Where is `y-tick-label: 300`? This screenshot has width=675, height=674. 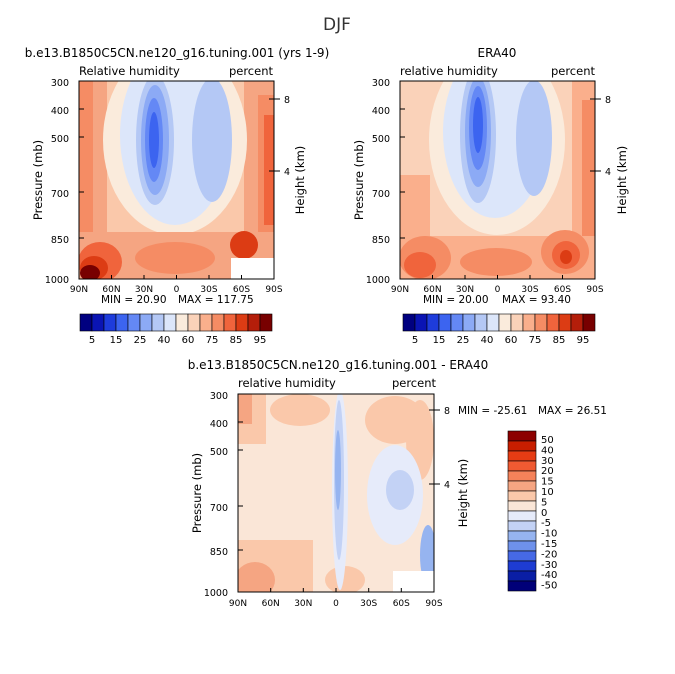 y-tick-label: 300 is located at coordinates (219, 396).